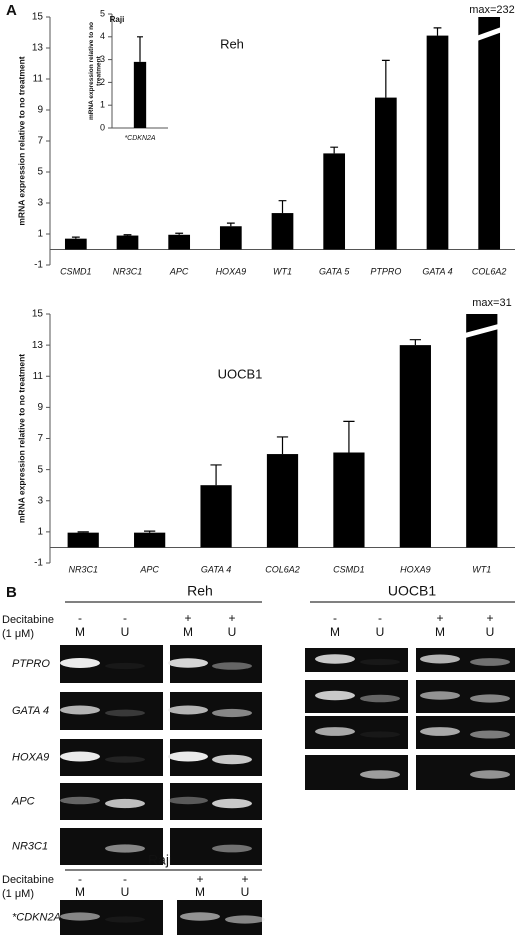  What do you see at coordinates (412, 591) in the screenshot?
I see `gel-title: UOCB1` at bounding box center [412, 591].